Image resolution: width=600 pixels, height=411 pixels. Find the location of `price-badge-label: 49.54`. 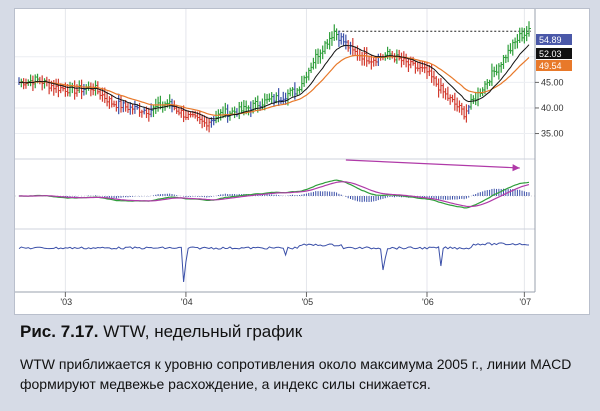

price-badge-label: 49.54 is located at coordinates (550, 66).